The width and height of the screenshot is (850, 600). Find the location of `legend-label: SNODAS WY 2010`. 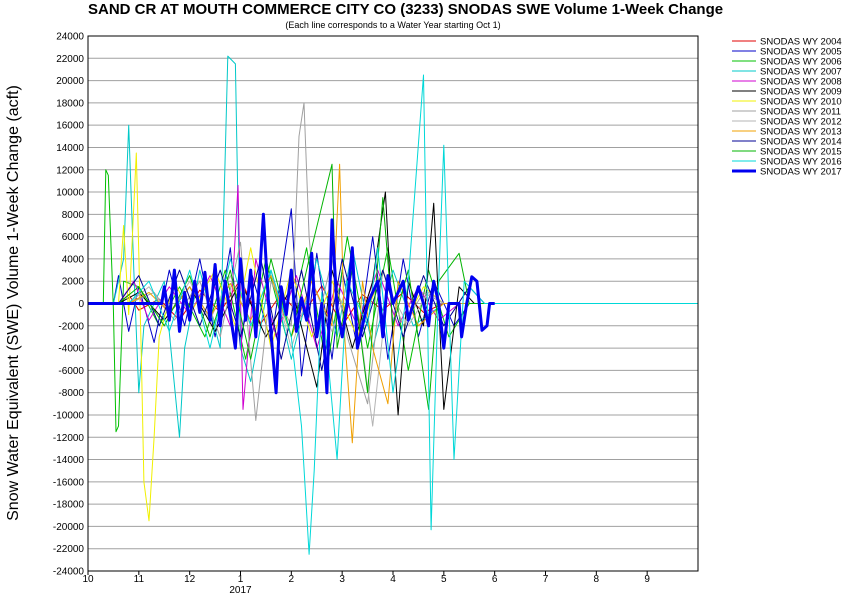

legend-label: SNODAS WY 2010 is located at coordinates (801, 102).